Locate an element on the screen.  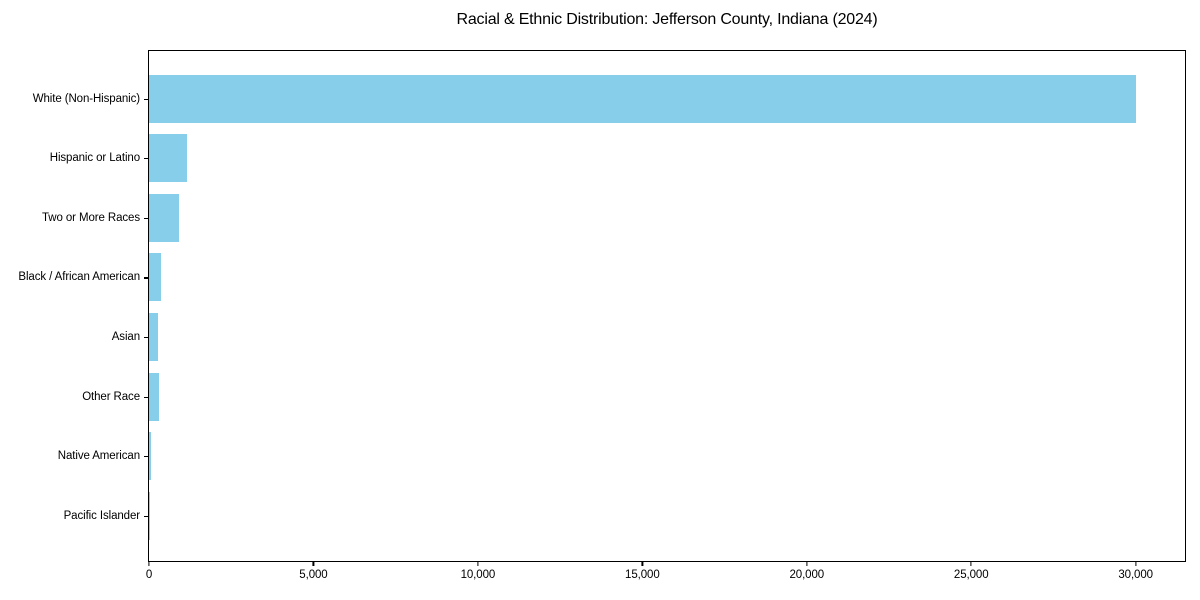
y-axis-label: Pacific Islander is located at coordinates (101, 515).